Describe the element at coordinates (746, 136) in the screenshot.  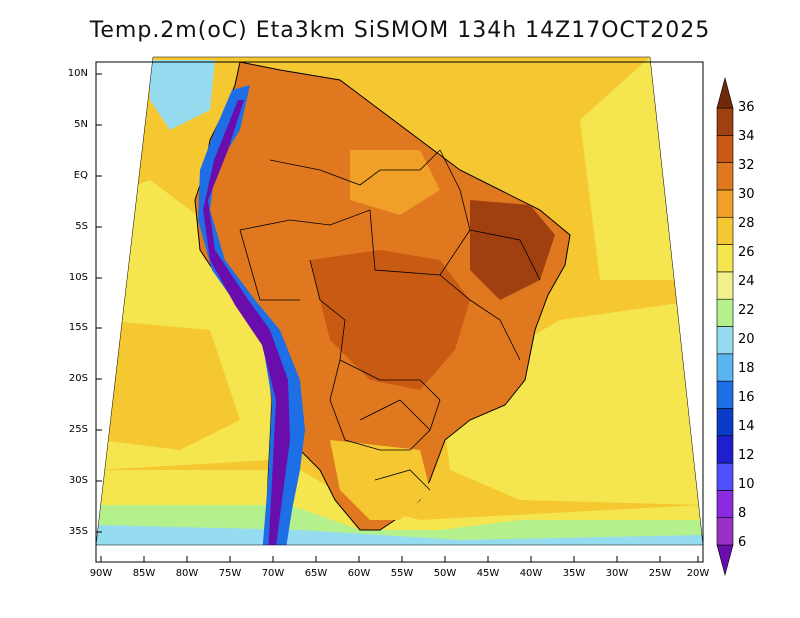
I see `colorbar-label-34: 34` at that location.